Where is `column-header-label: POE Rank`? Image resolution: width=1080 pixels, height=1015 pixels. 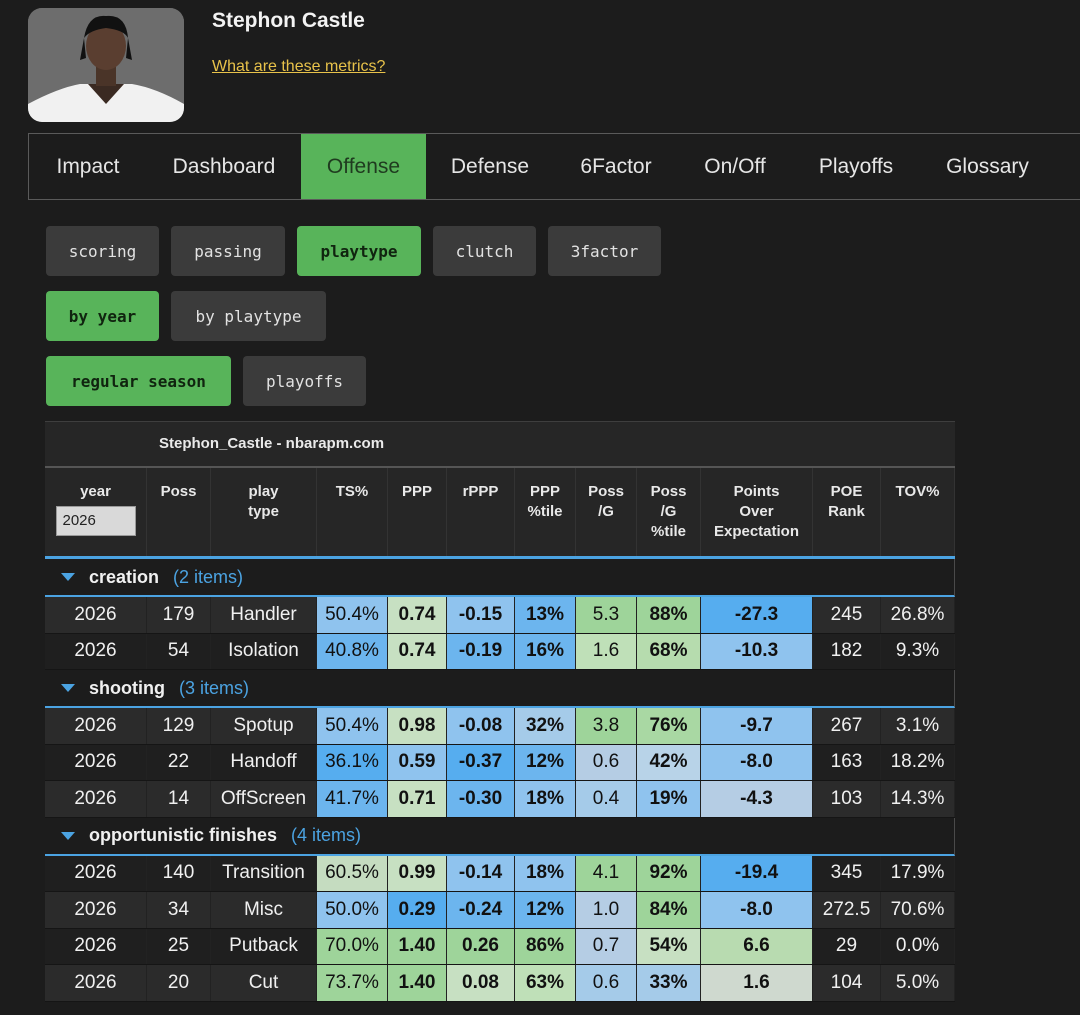 column-header-label: POE Rank is located at coordinates (846, 501).